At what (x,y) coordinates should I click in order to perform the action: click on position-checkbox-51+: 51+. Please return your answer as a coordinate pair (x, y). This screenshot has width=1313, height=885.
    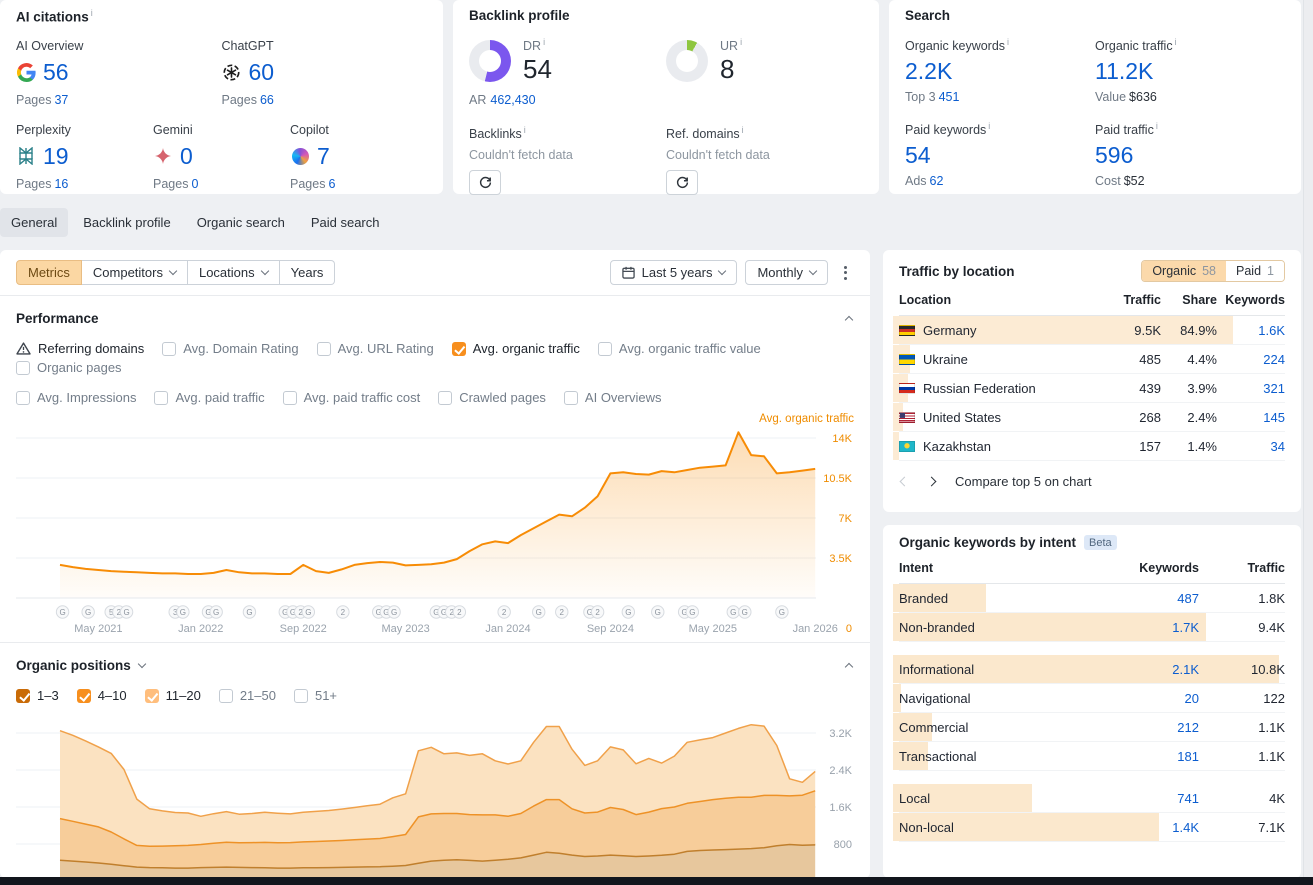
    Looking at the image, I should click on (315, 695).